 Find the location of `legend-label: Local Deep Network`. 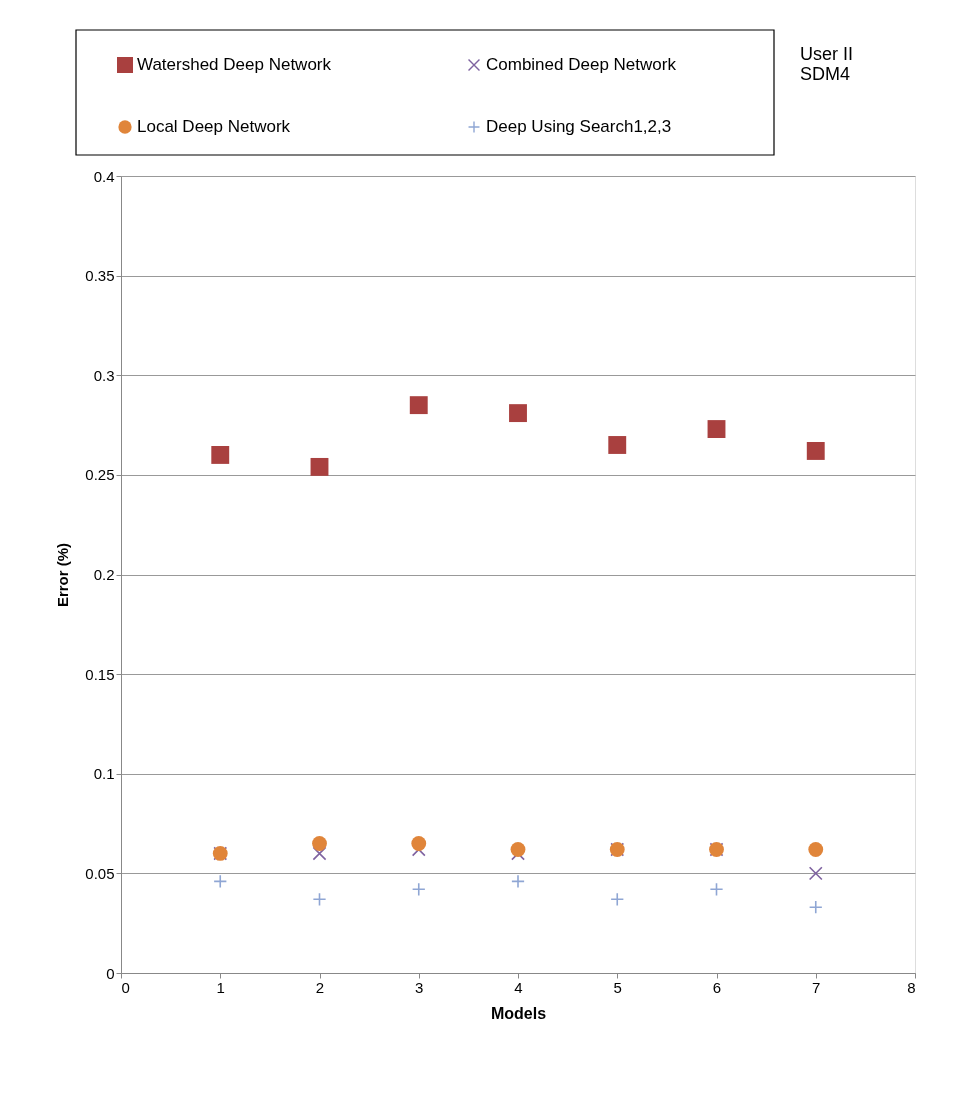

legend-label: Local Deep Network is located at coordinates (214, 126).